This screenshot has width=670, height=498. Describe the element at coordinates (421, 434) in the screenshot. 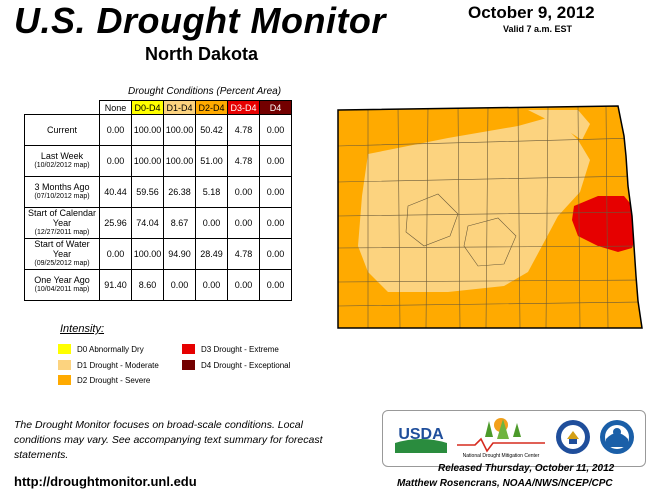

I see `svg-text: USDA` at that location.